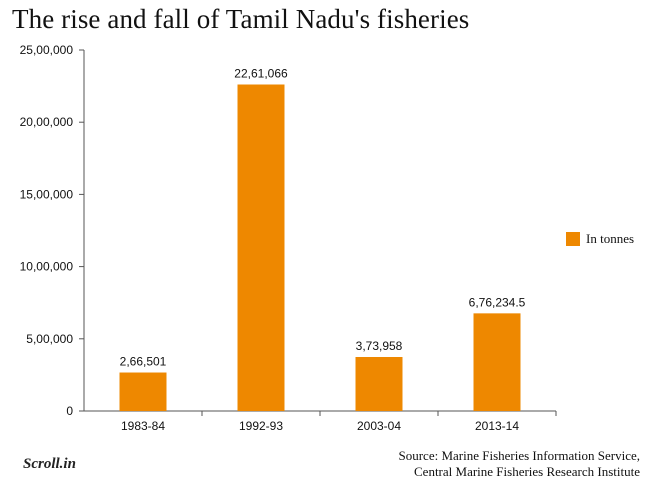 The height and width of the screenshot is (488, 657). What do you see at coordinates (261, 74) in the screenshot?
I see `data-label: 22,61,066` at bounding box center [261, 74].